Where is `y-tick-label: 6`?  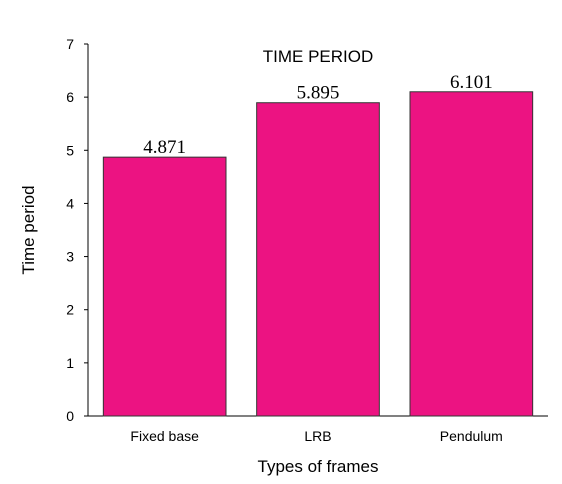 y-tick-label: 6 is located at coordinates (70, 97).